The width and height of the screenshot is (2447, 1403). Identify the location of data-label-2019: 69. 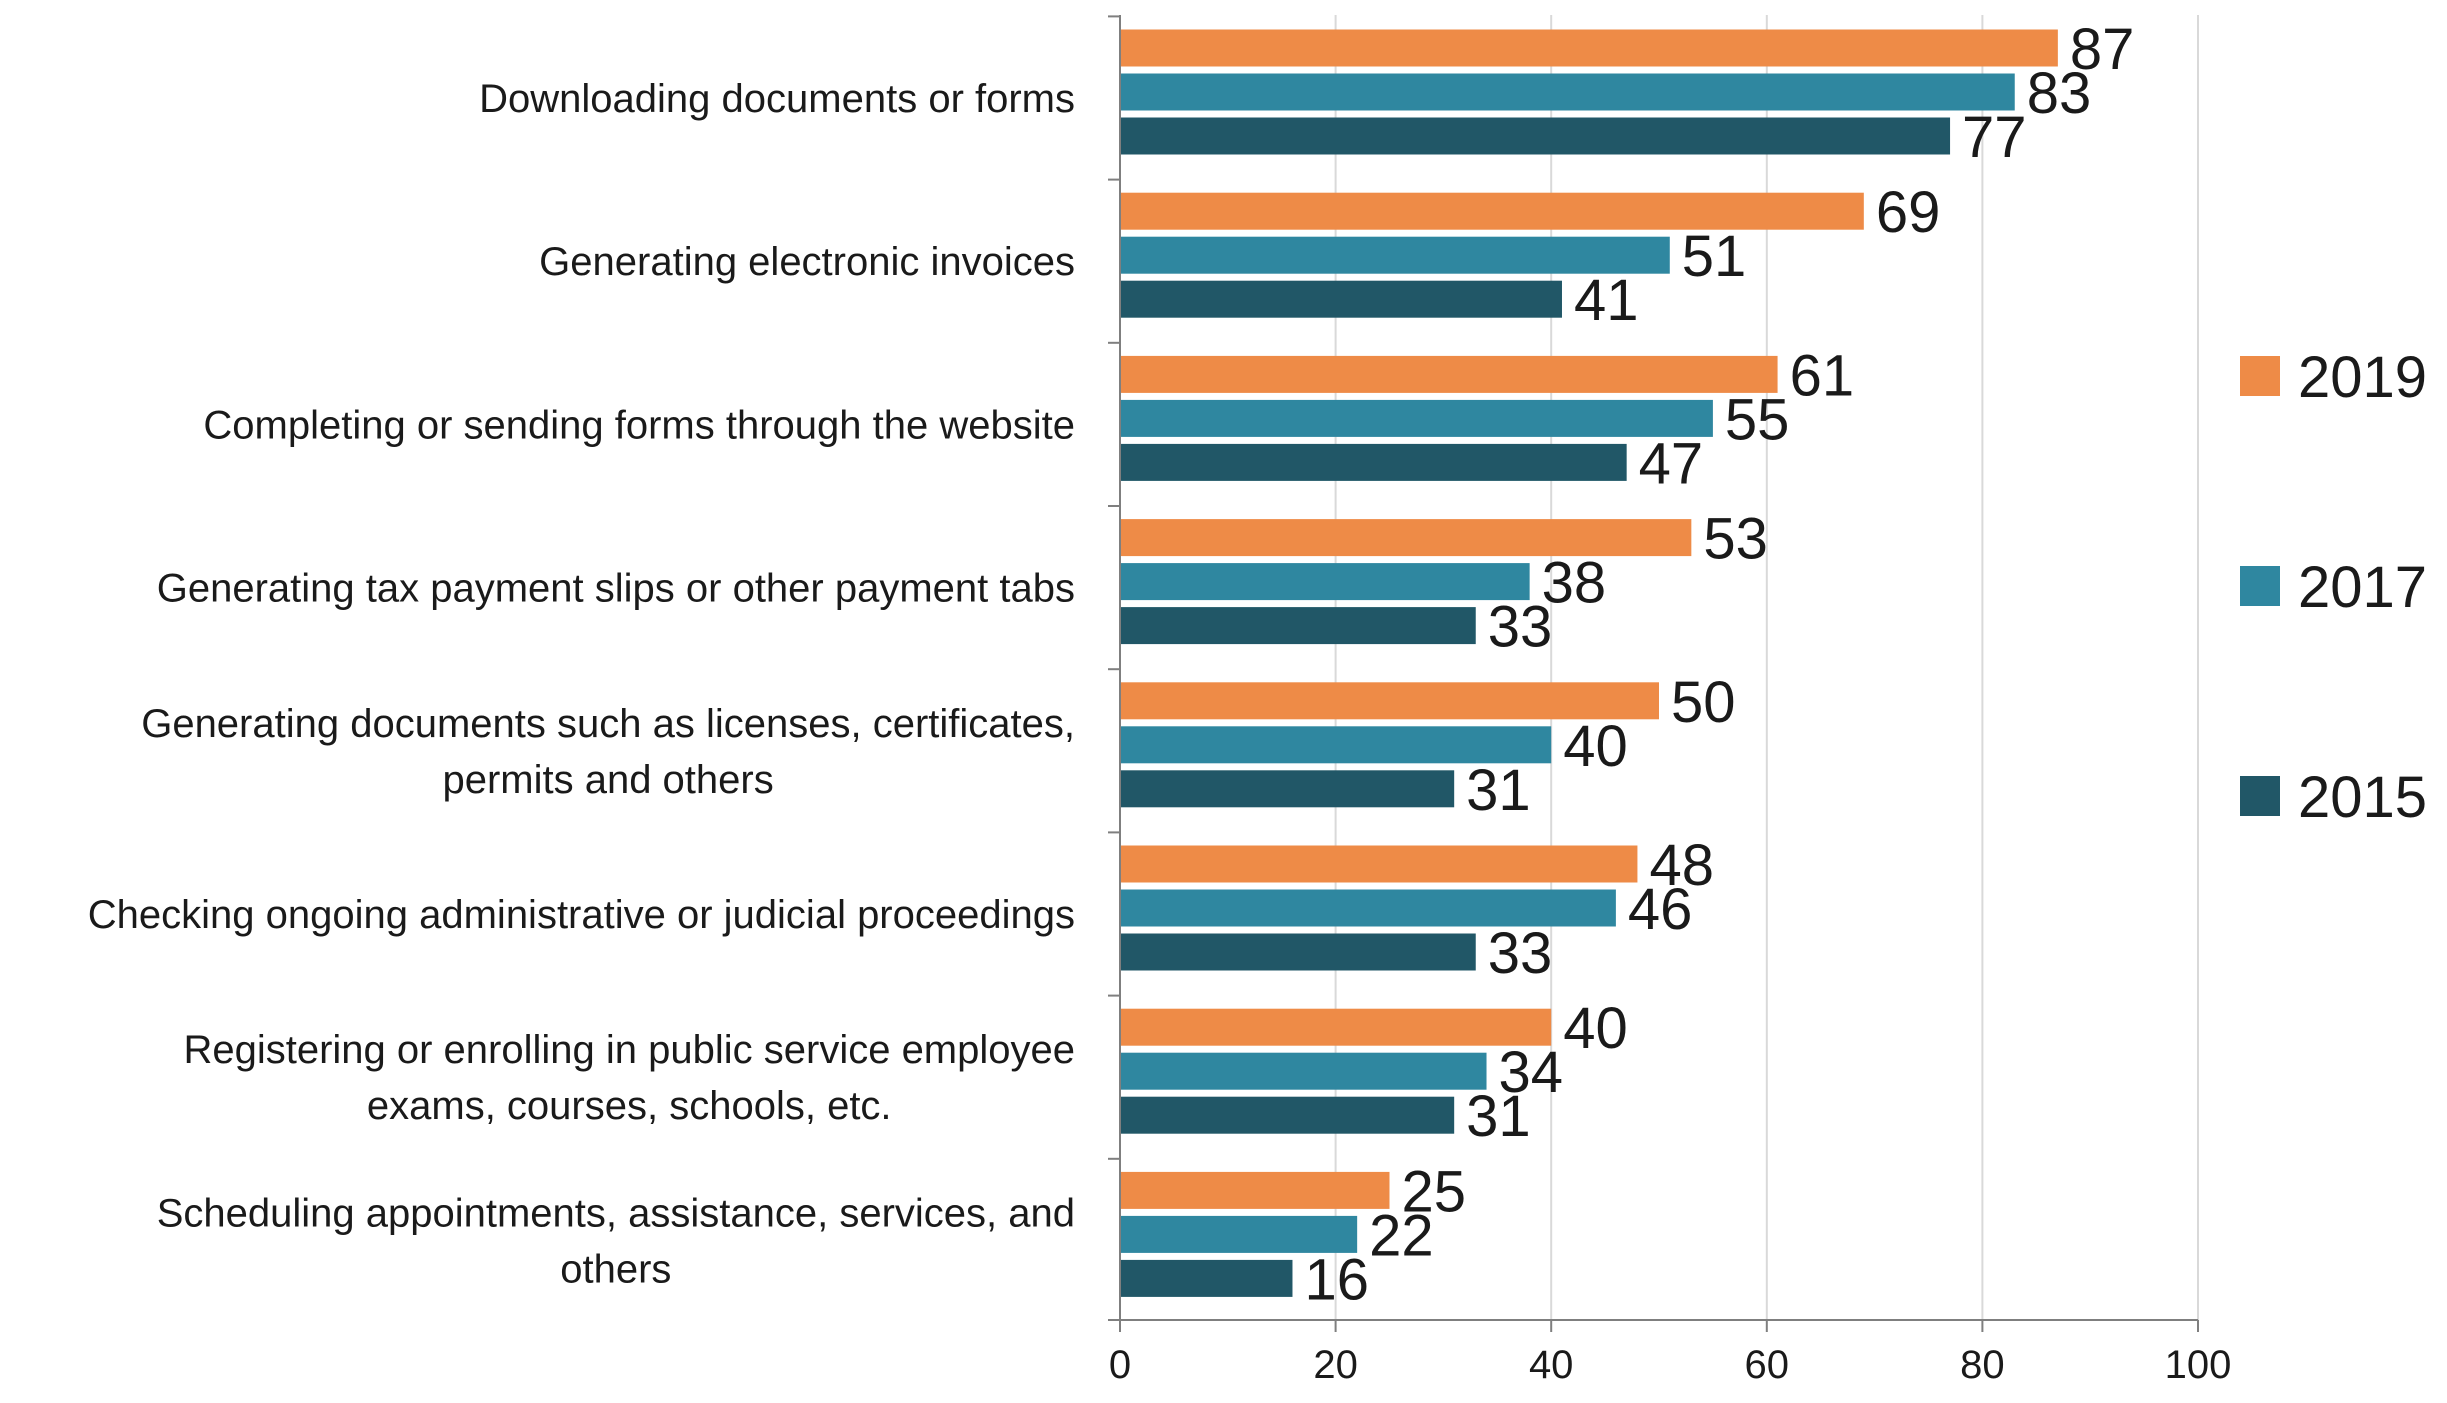
(1908, 212).